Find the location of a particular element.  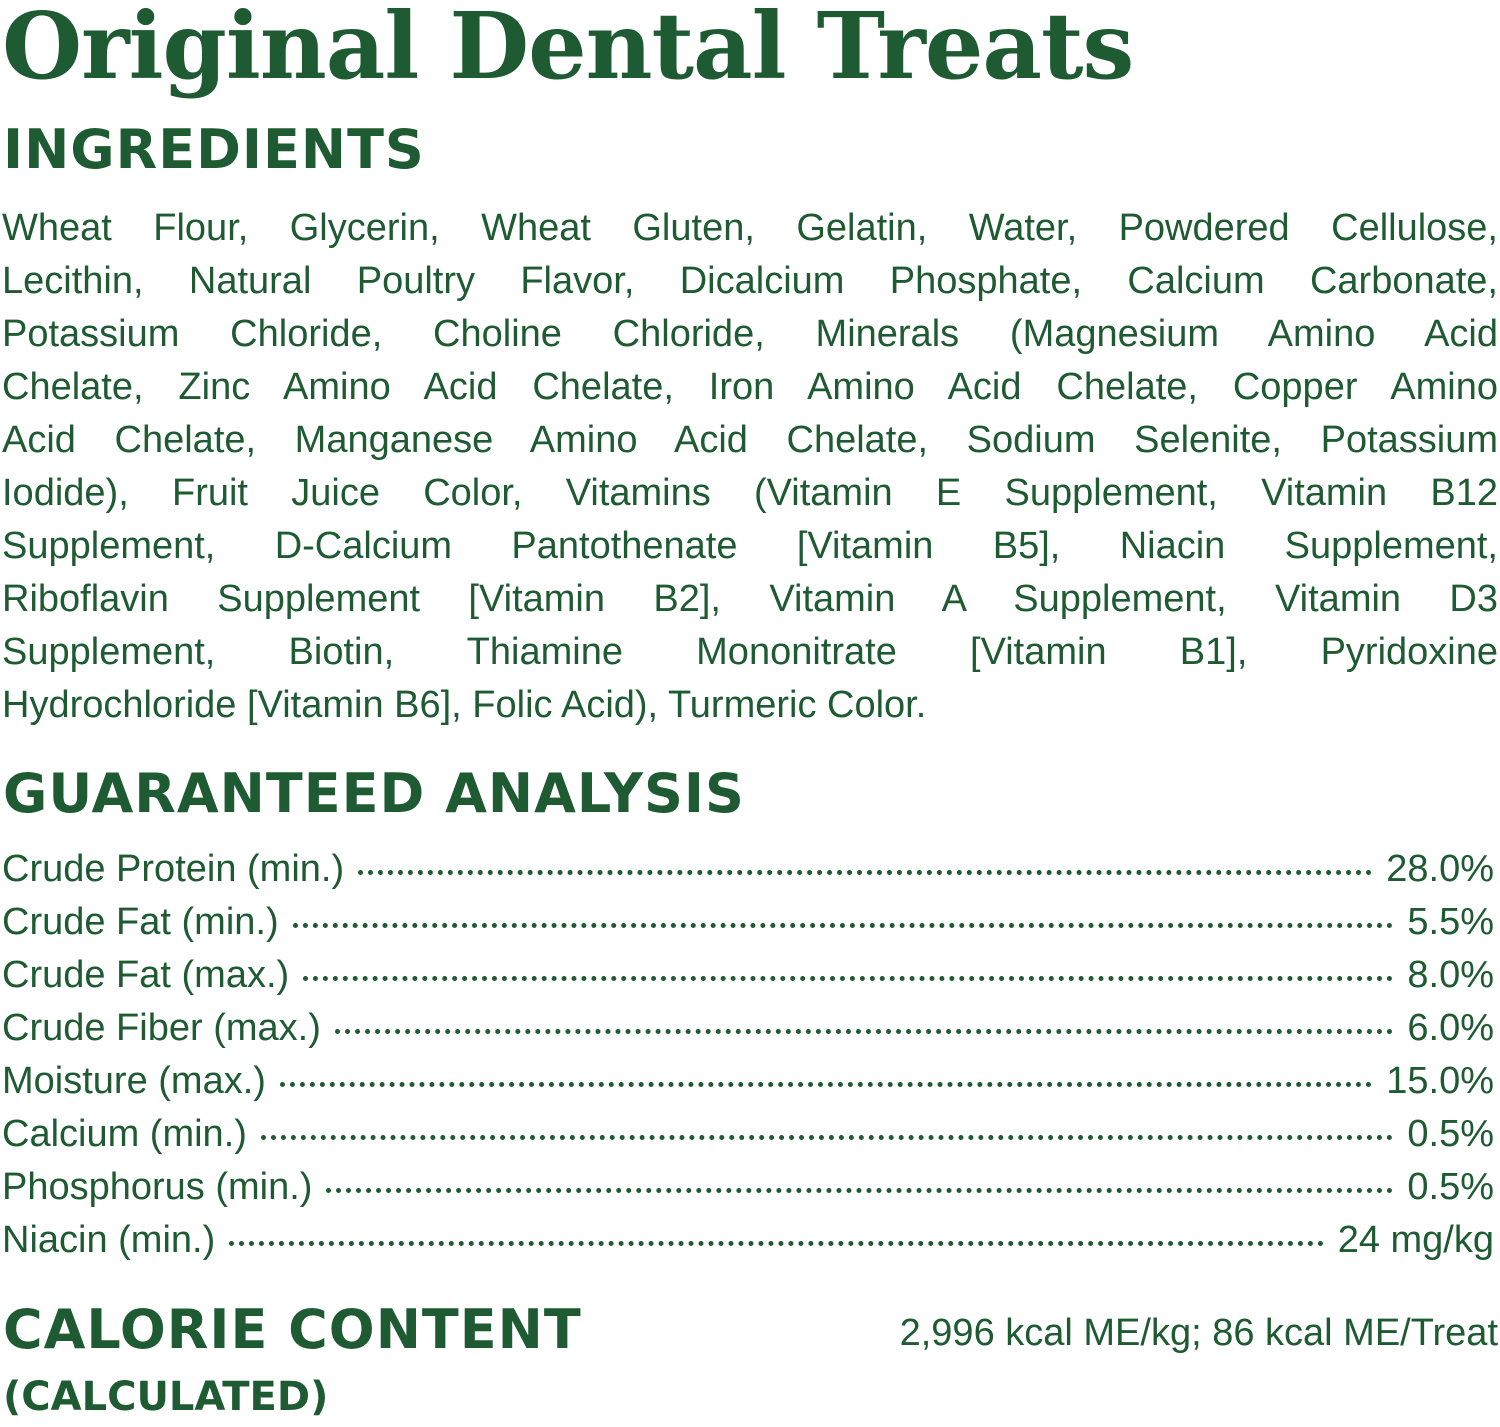

guaranteed-analysis-heading: GUARANTEED ANALYSIS is located at coordinates (374, 793).